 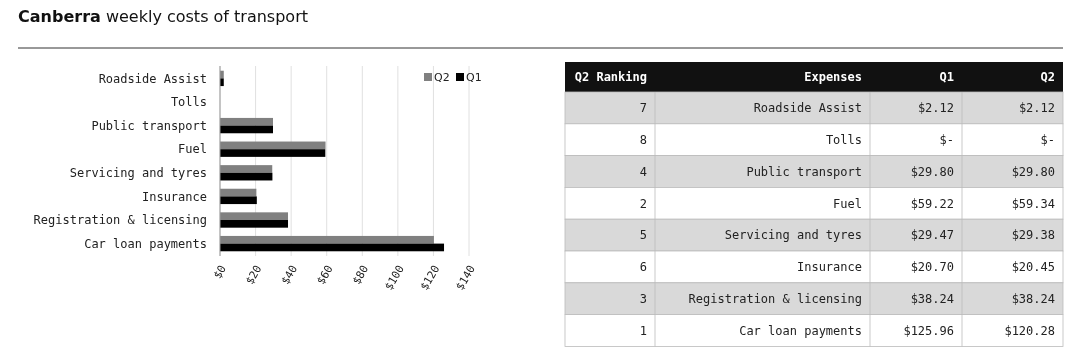 I want to click on y-tick-label: Fuel, so click(x=192, y=149).